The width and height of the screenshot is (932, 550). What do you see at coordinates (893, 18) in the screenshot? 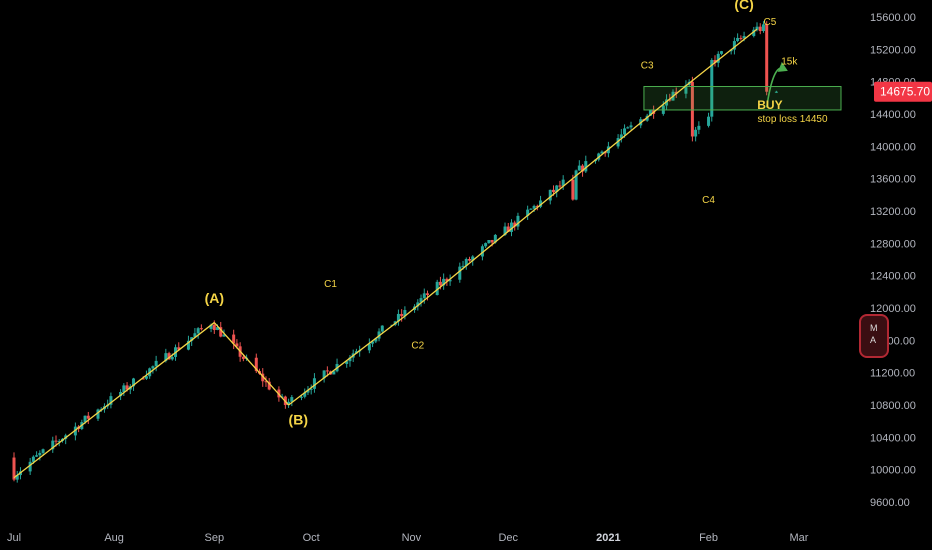
I see `y-axis-tick-label: 15600.00` at bounding box center [893, 18].